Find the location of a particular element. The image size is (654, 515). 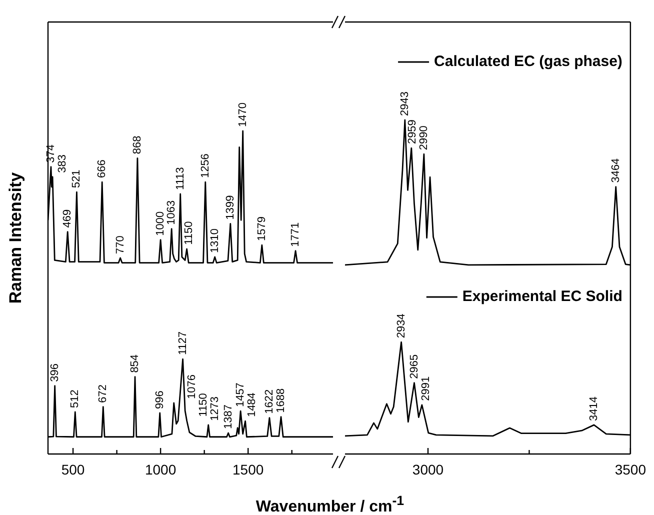

x-tick-label: 3500 is located at coordinates (630, 469).